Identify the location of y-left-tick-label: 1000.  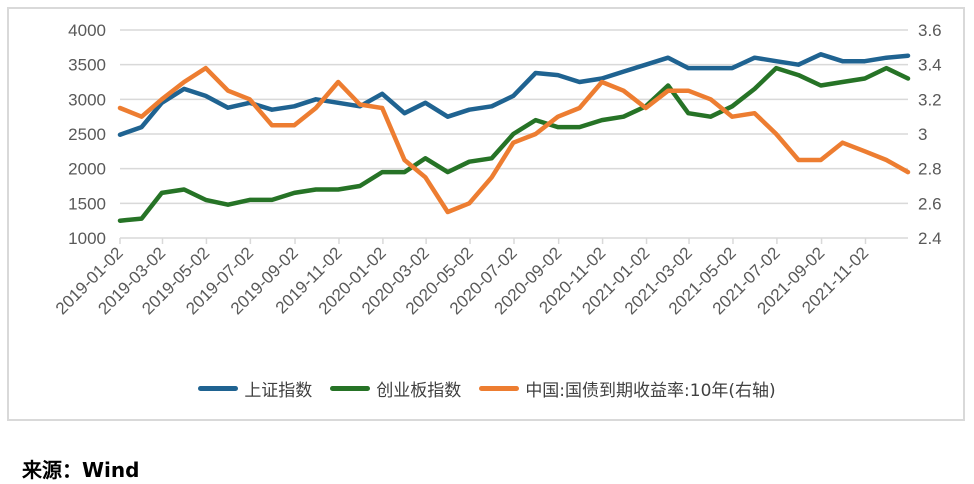
(87, 238).